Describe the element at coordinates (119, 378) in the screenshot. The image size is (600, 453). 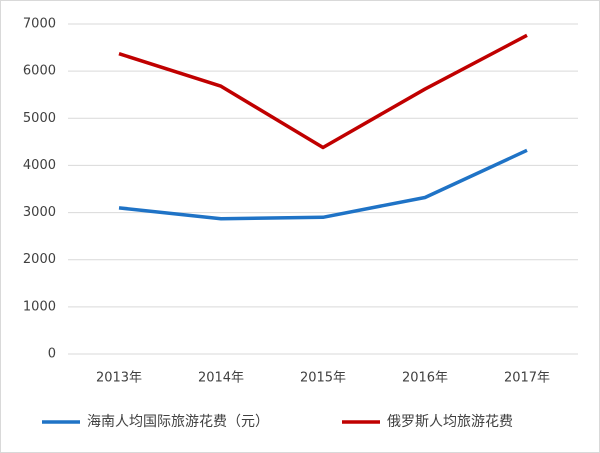
I see `x-tick-label: 2013年` at that location.